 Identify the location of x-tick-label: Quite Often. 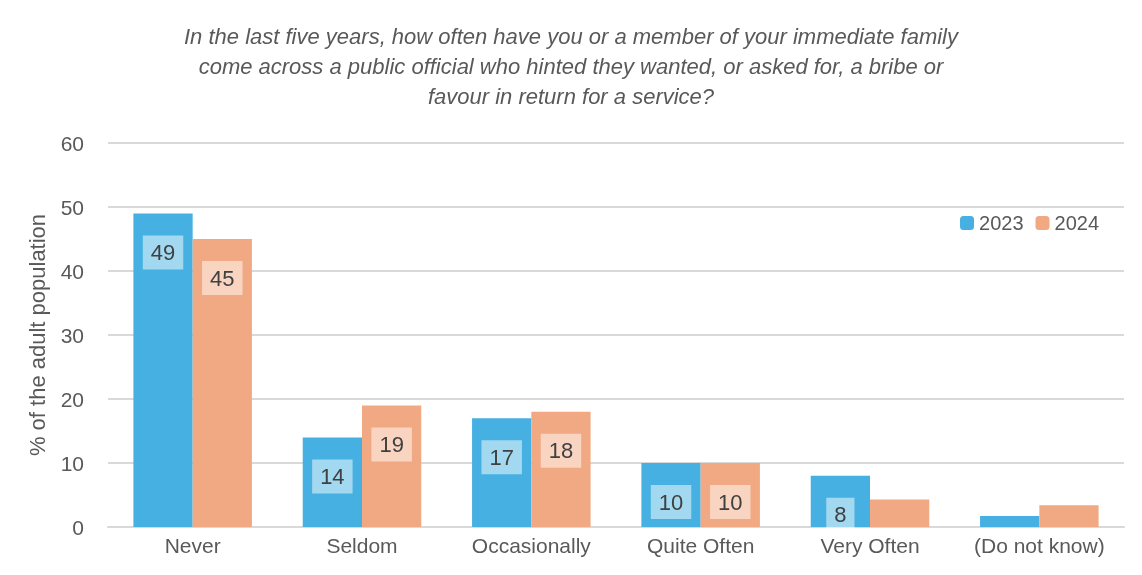
(700, 545).